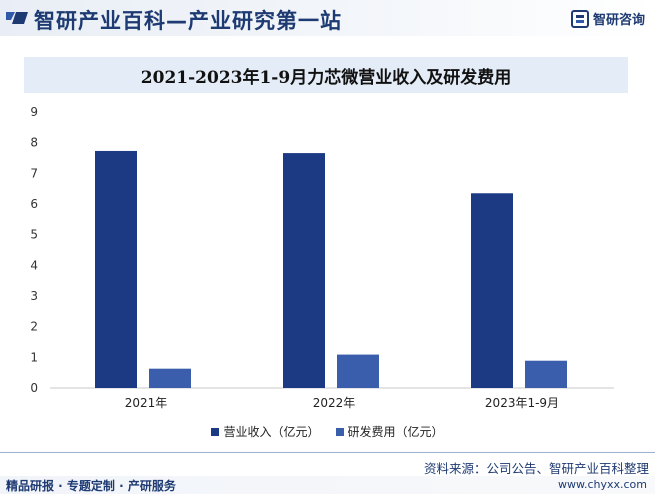  I want to click on brand-icon, so click(579, 18).